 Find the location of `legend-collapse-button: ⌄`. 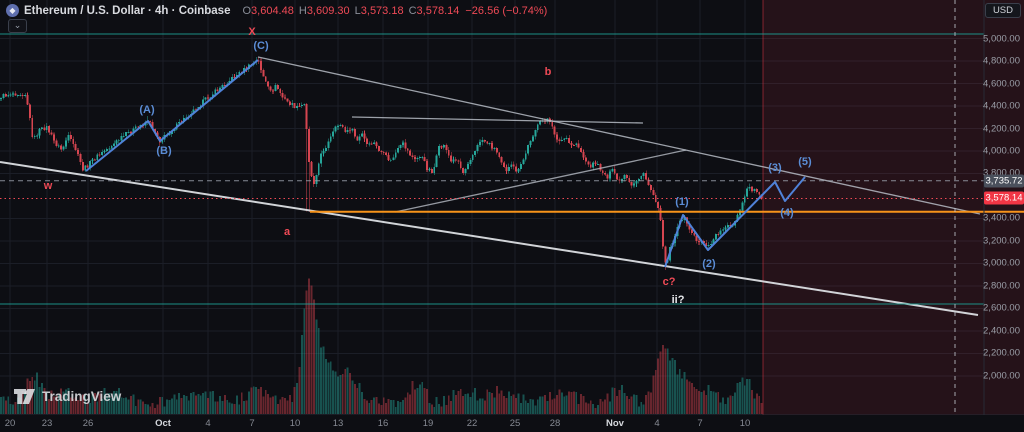

legend-collapse-button: ⌄ is located at coordinates (17, 26).